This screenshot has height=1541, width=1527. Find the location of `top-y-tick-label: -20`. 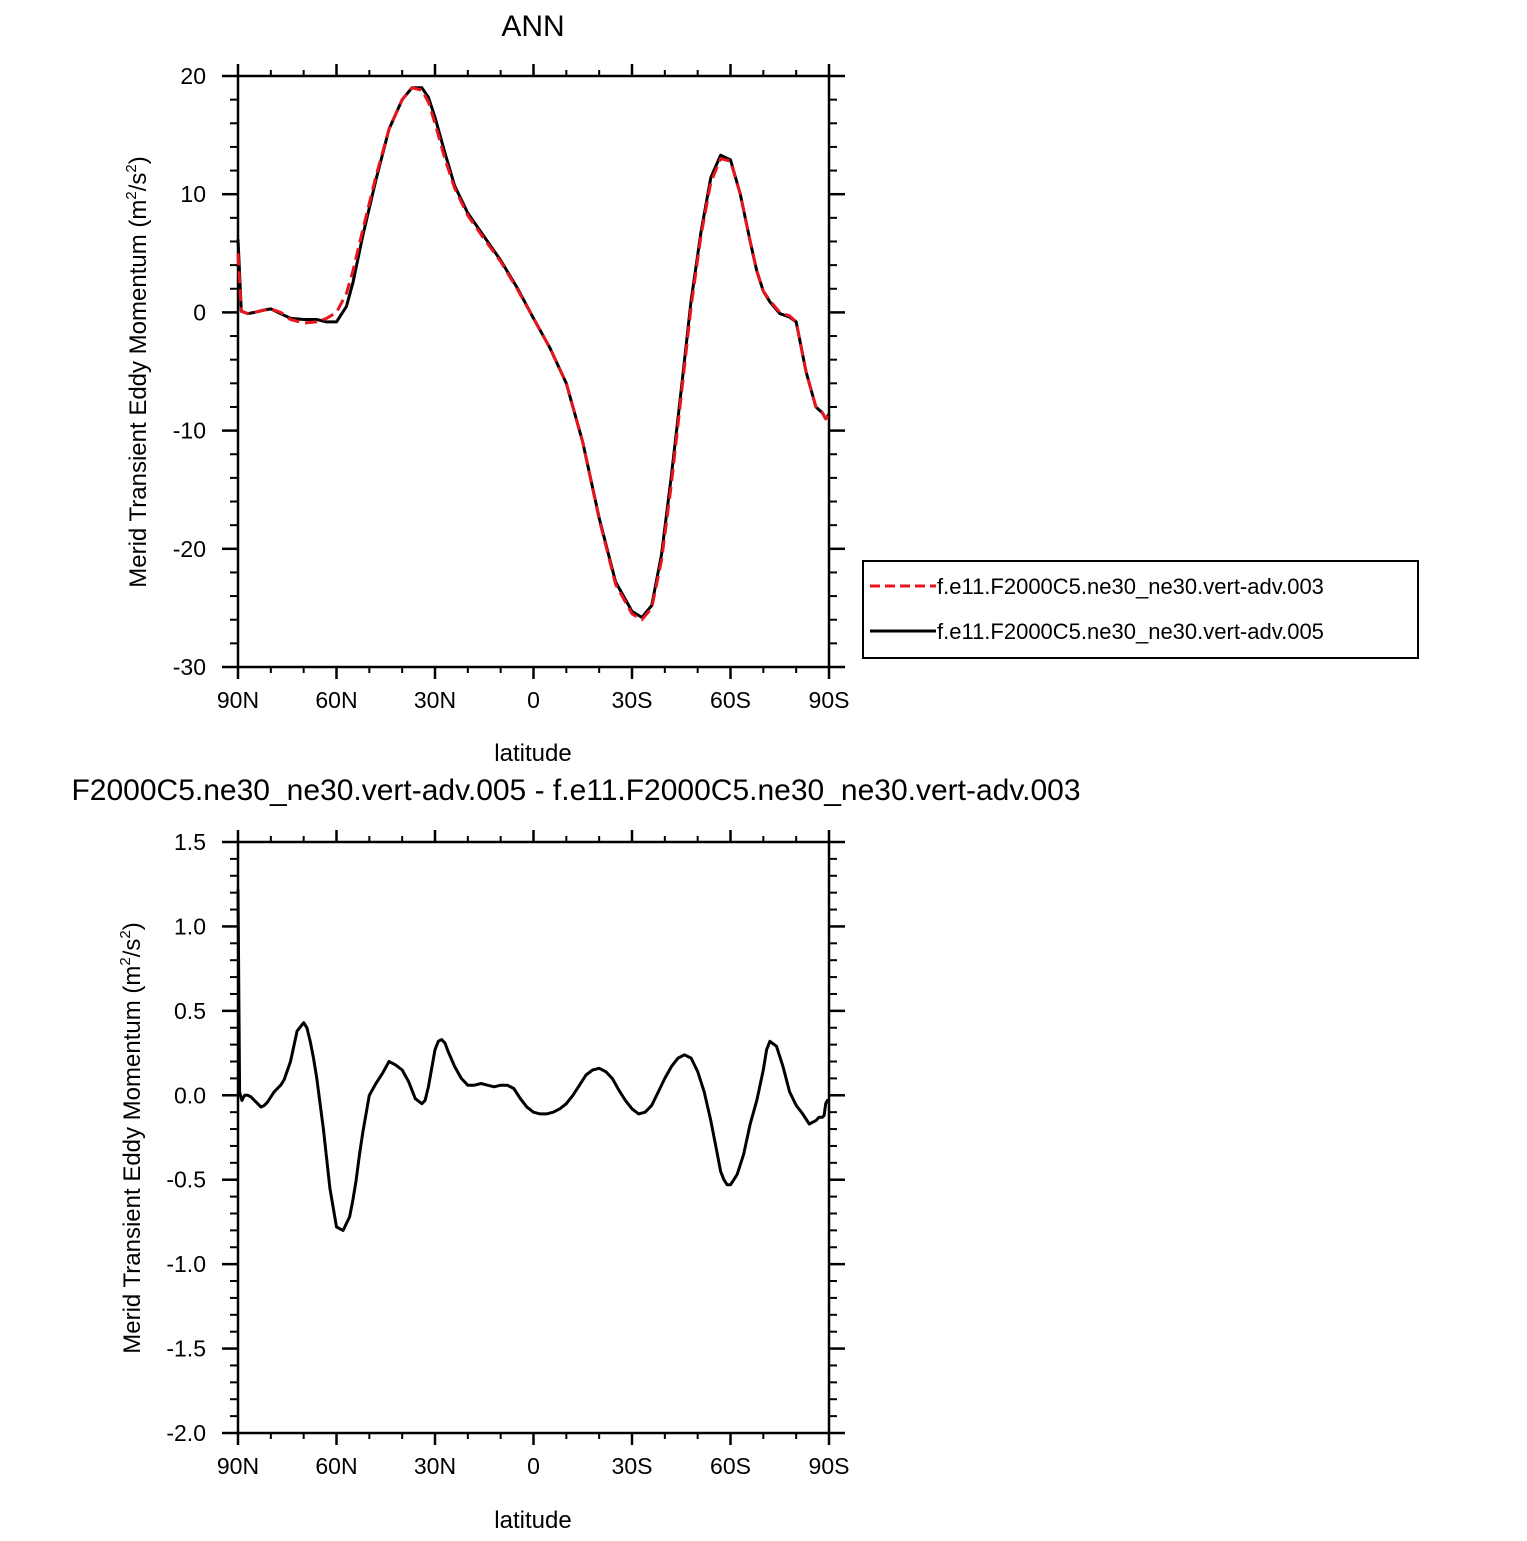

top-y-tick-label: -20 is located at coordinates (189, 549).